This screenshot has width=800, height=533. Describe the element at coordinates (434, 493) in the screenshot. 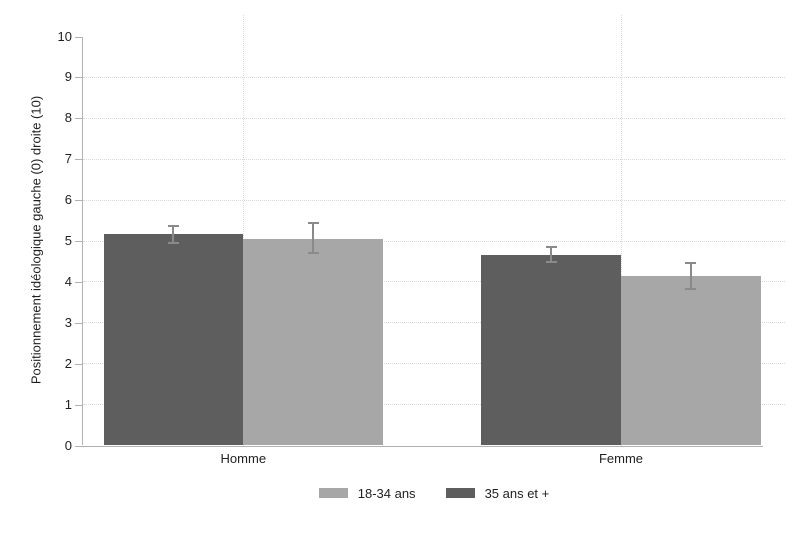

I see `legend: 18-34 ans 35 ans et +` at that location.